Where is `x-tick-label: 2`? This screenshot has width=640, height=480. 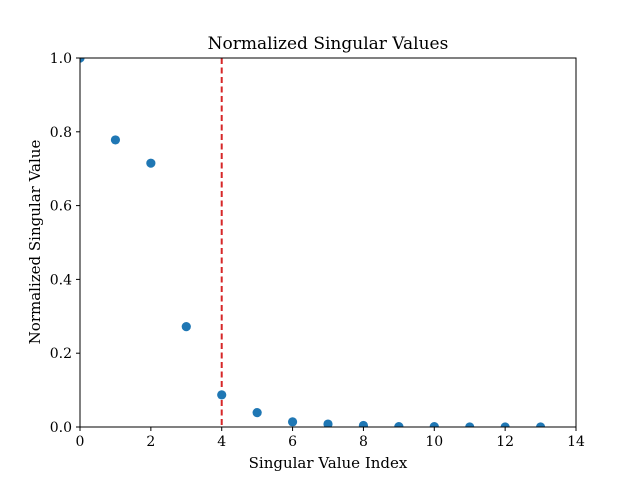
x-tick-label: 2 is located at coordinates (150, 442).